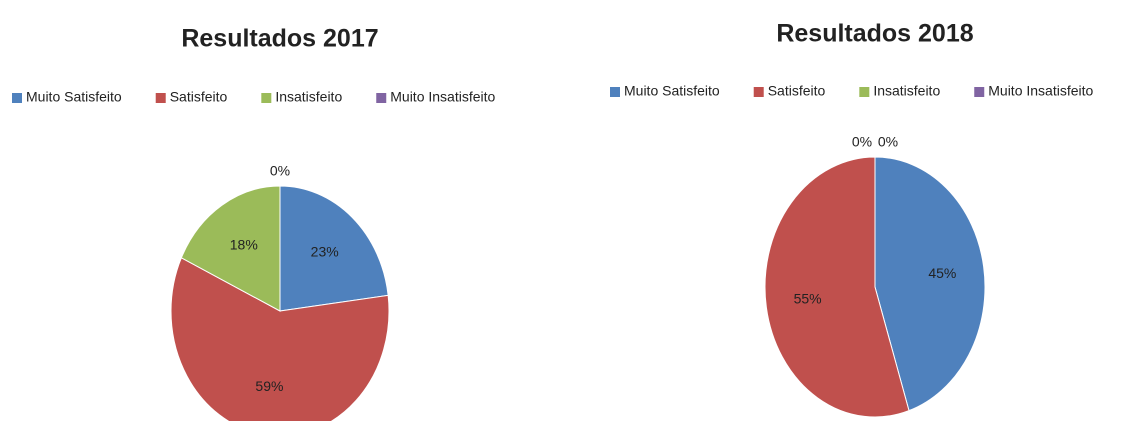  Describe the element at coordinates (269, 386) in the screenshot. I see `data-label: 59%` at that location.